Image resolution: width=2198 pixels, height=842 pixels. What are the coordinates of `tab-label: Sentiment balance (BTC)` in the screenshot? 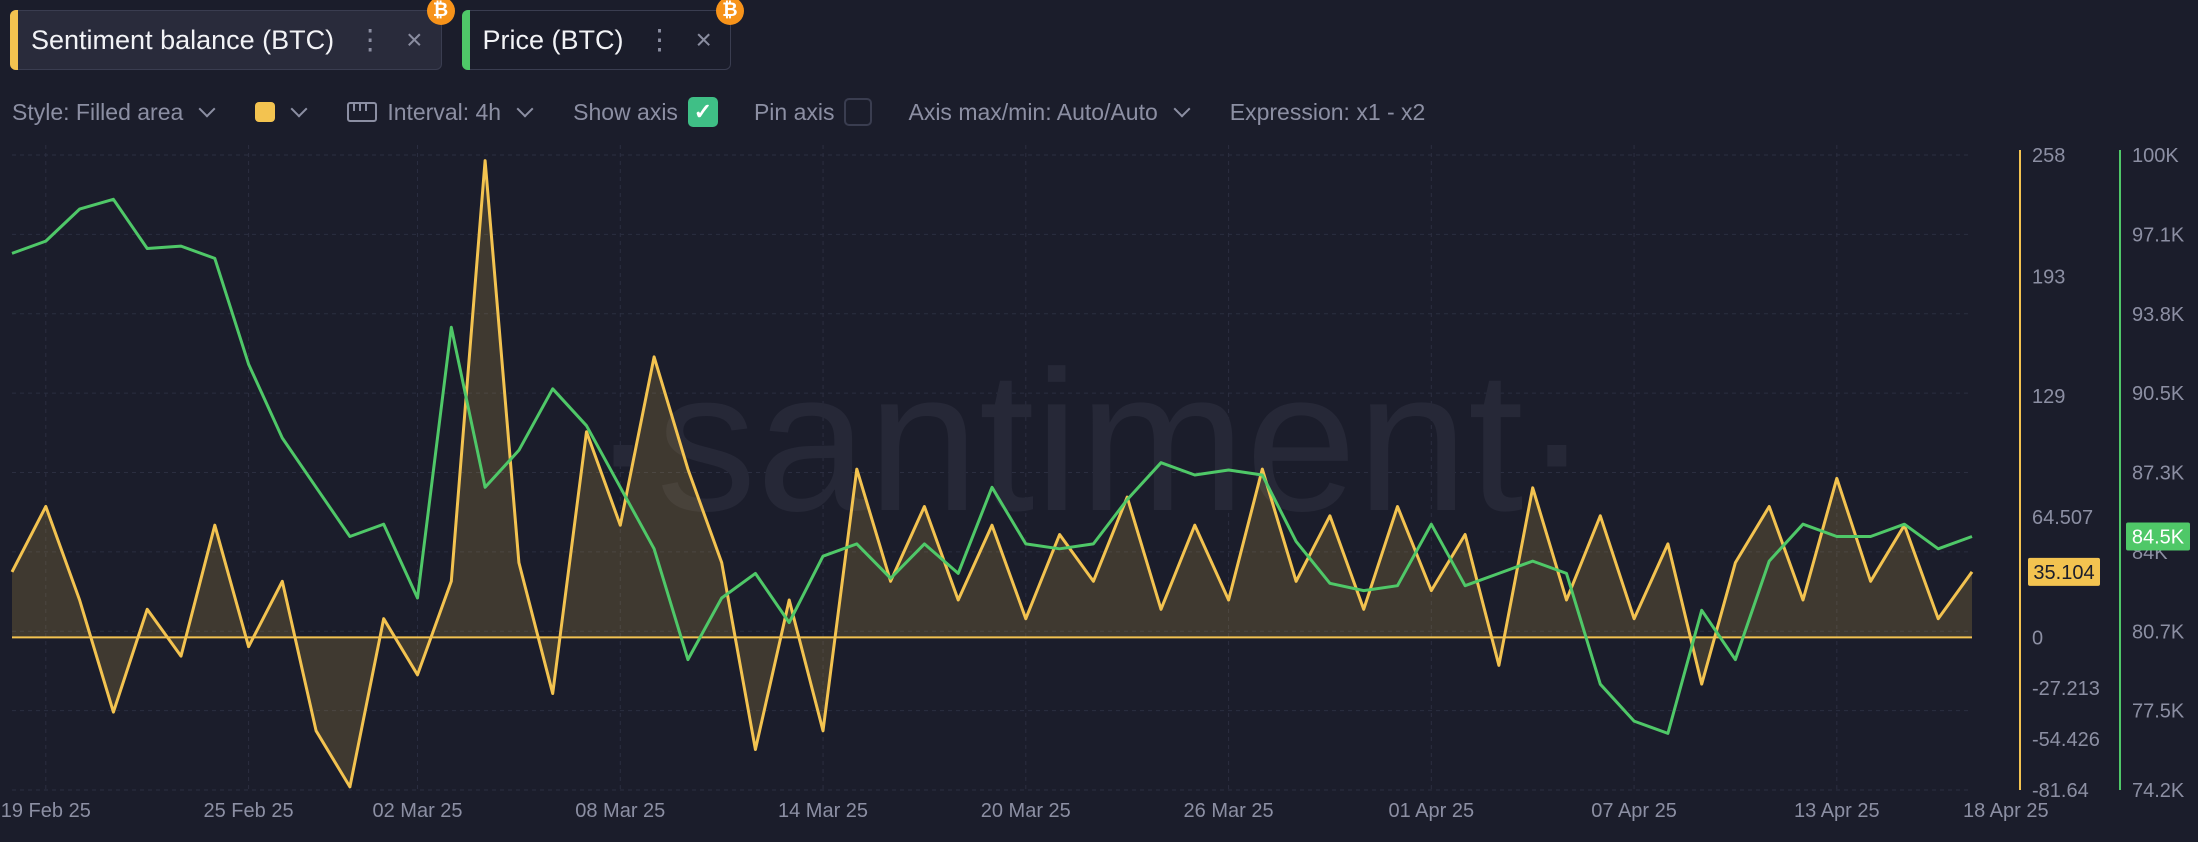 It's located at (183, 39).